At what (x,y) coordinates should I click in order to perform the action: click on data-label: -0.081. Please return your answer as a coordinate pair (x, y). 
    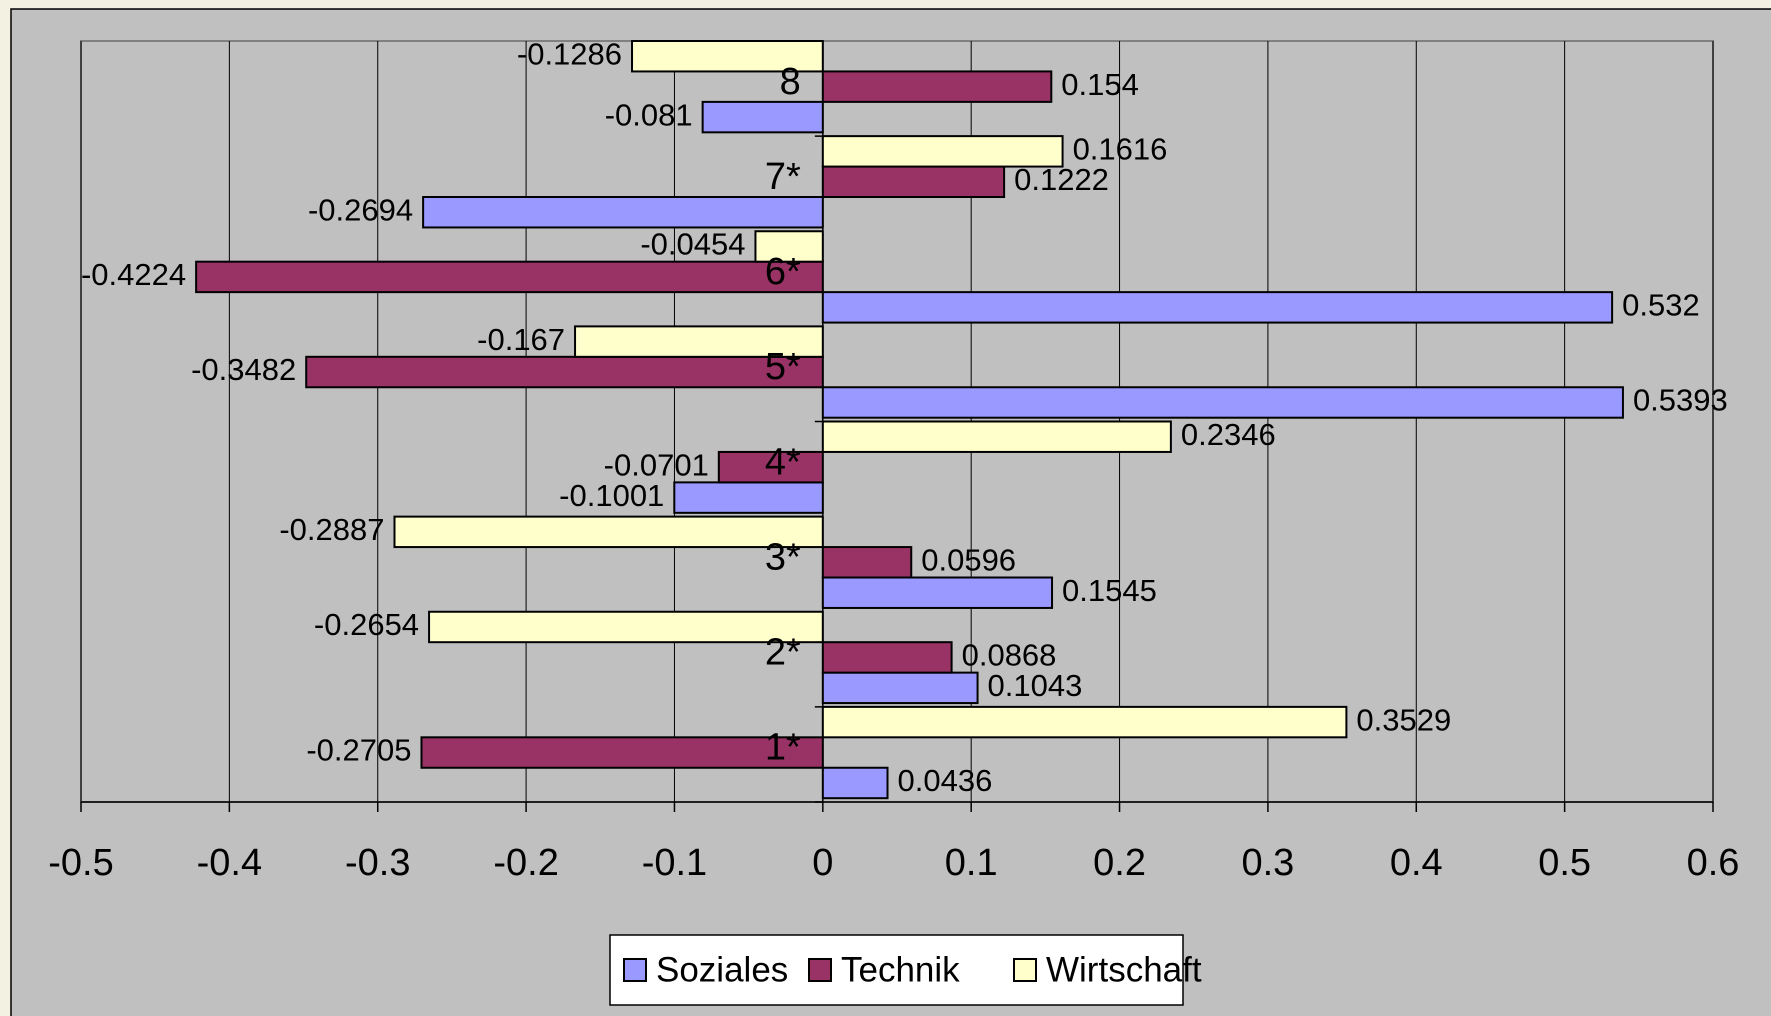
    Looking at the image, I should click on (649, 114).